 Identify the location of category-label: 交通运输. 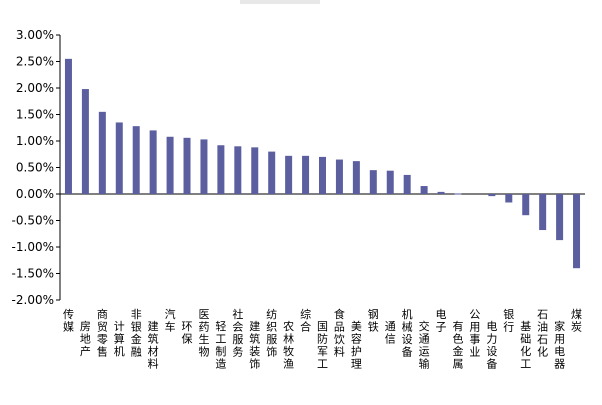
(424, 345).